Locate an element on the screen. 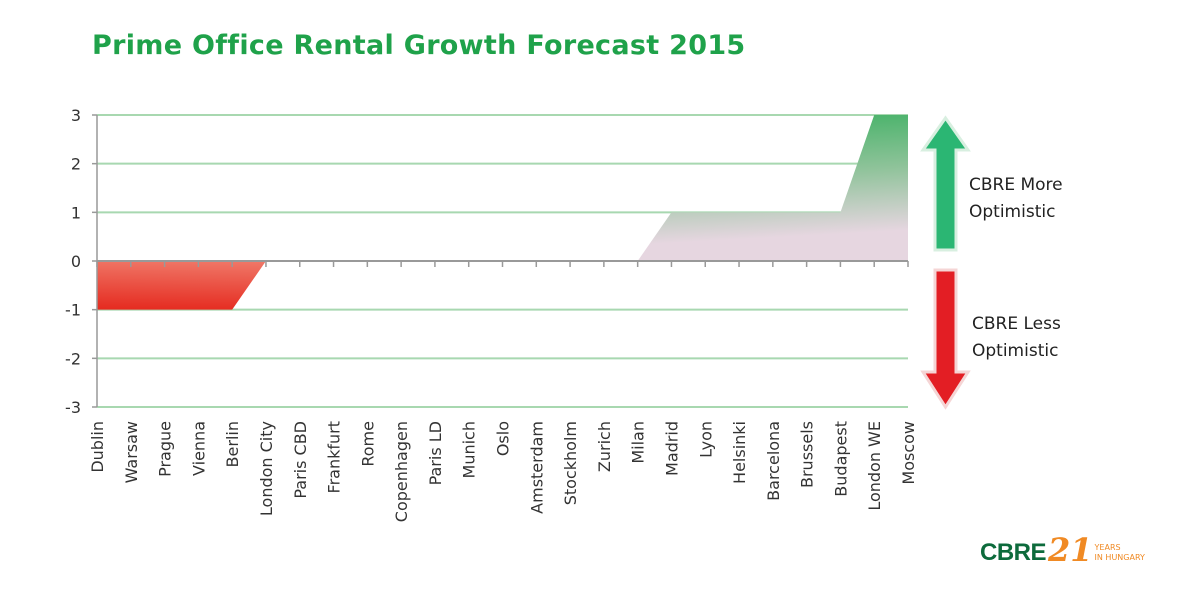 This screenshot has height=601, width=1200. x-tick-label: Frankfurt is located at coordinates (334, 457).